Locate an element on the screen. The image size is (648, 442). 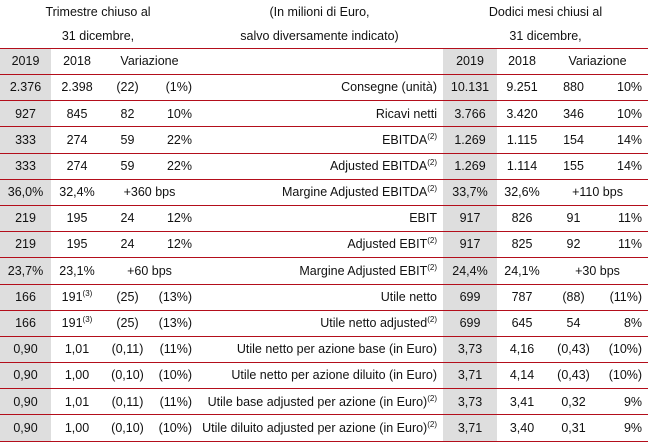
twelve-months-2018-value: 4,16 is located at coordinates (522, 350).